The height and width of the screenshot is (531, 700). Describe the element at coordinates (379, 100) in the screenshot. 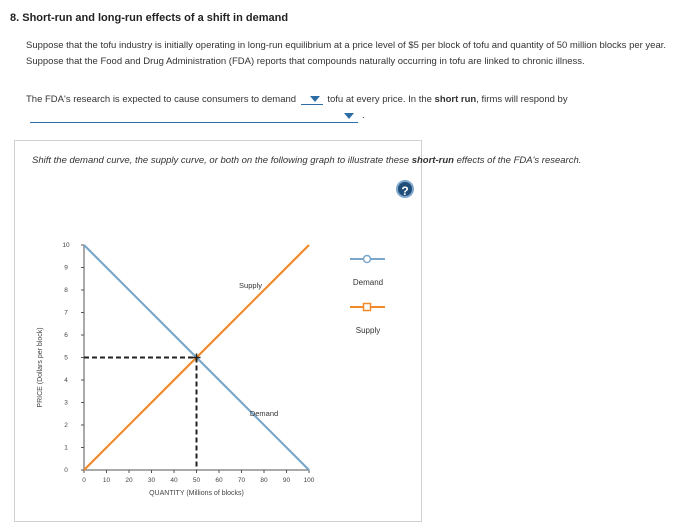

I see `line-middle-text: tofu at every price. In the` at that location.